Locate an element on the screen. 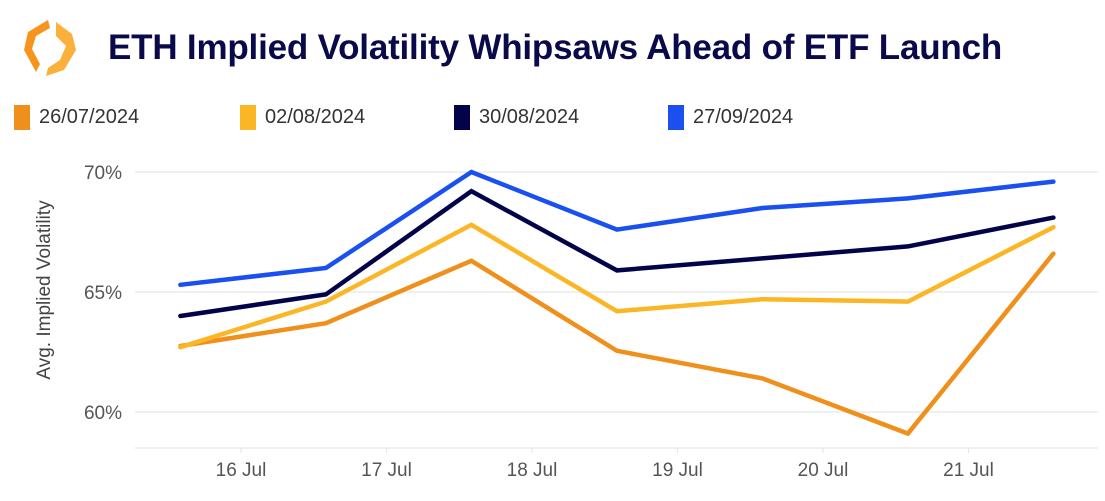 The image size is (1105, 501). x-tick-label: 19 Jul is located at coordinates (677, 470).